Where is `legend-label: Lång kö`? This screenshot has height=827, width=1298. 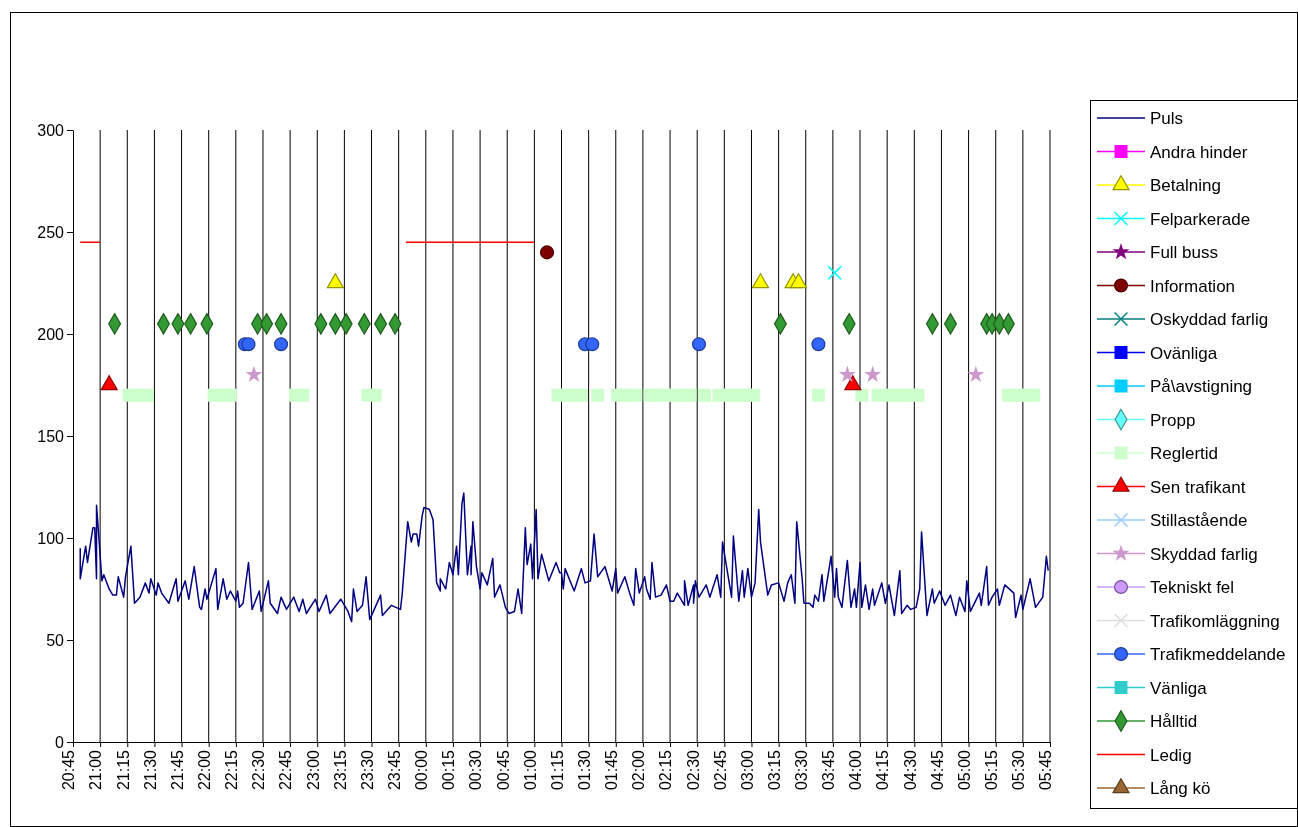
legend-label: Lång kö is located at coordinates (1180, 788).